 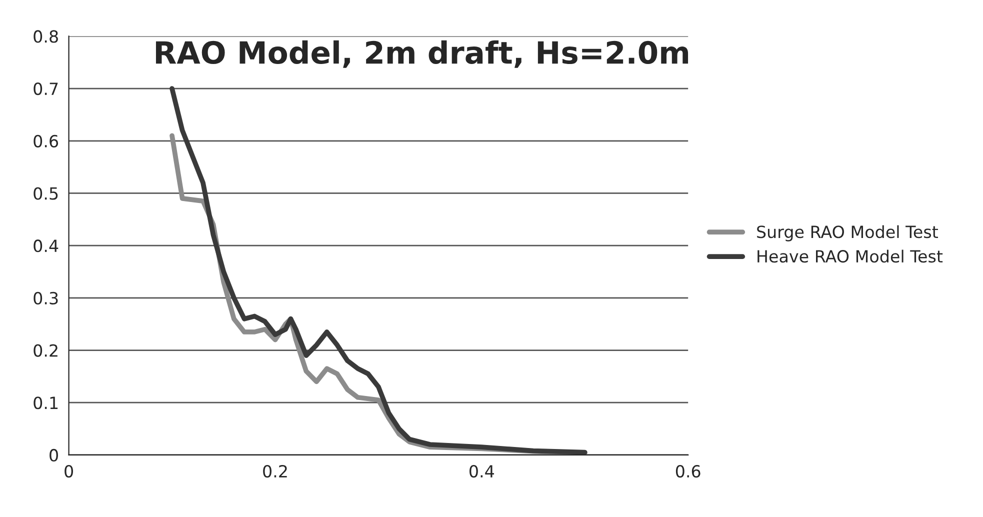 What do you see at coordinates (482, 471) in the screenshot?
I see `x-tick-label: 0.4` at bounding box center [482, 471].